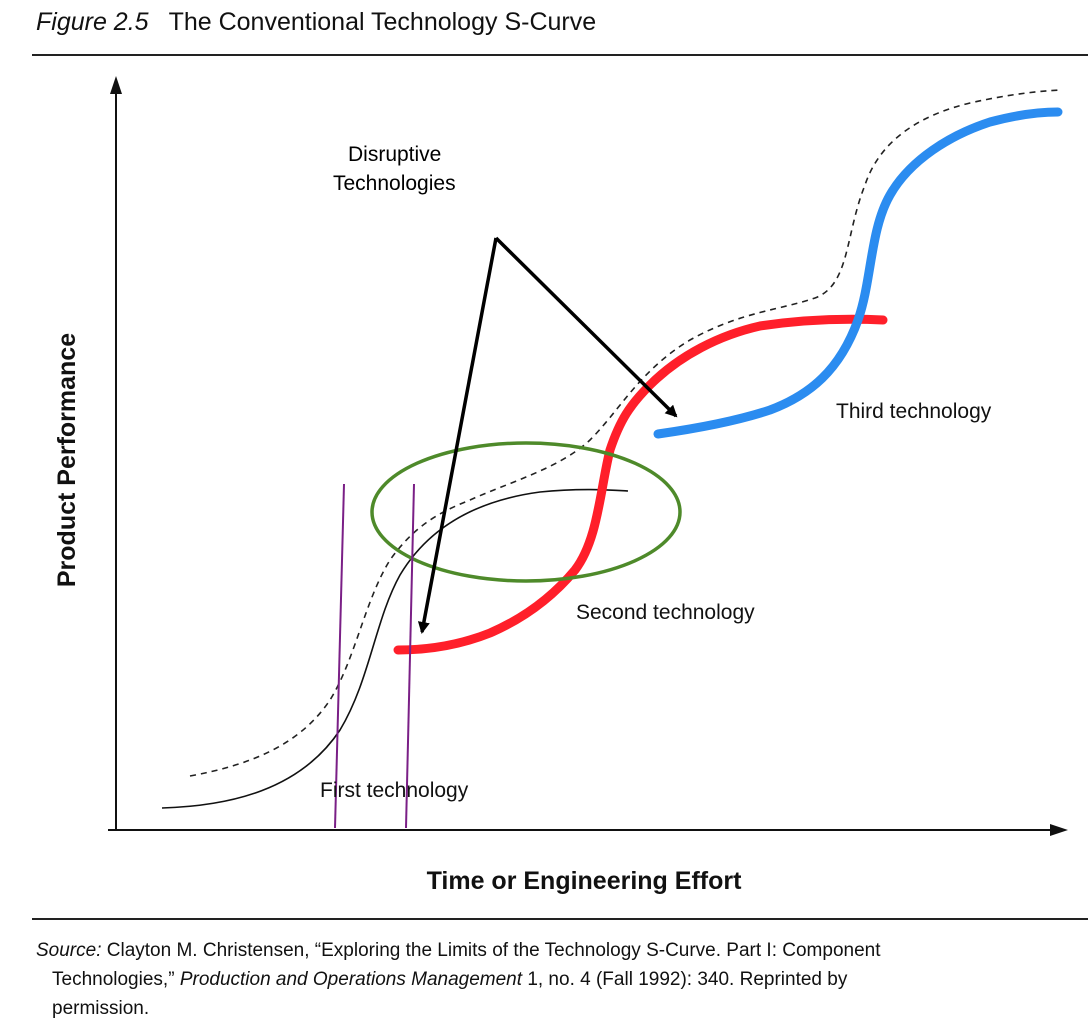  What do you see at coordinates (1059, 830) in the screenshot?
I see `x-axis-arrowhead` at bounding box center [1059, 830].